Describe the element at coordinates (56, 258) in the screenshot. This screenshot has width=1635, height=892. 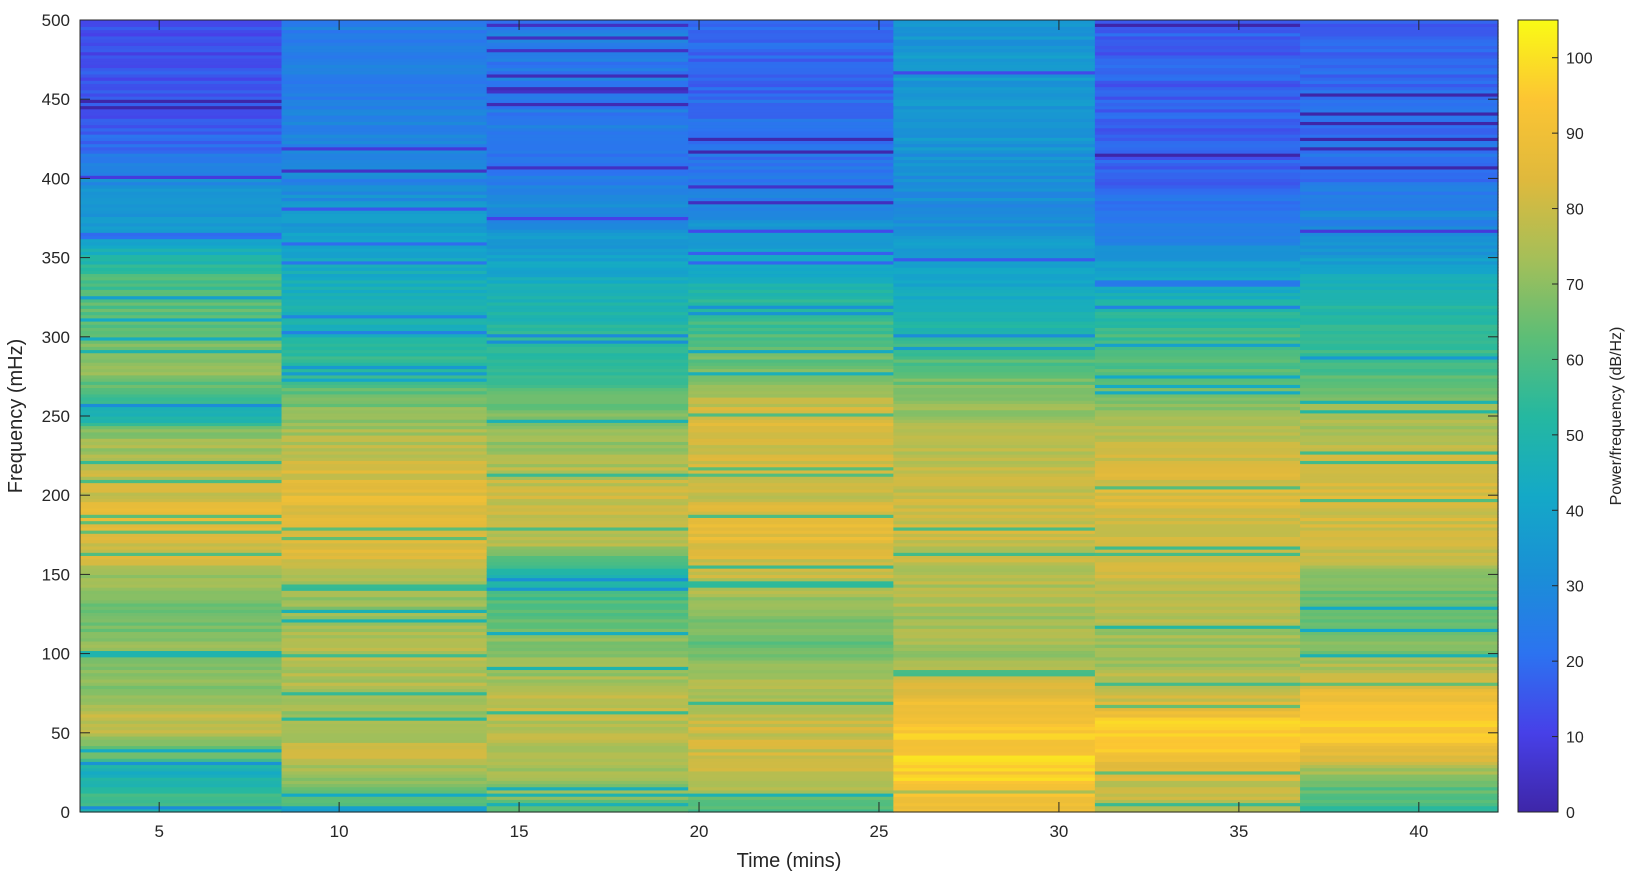
I see `y-tick-label: 350` at that location.